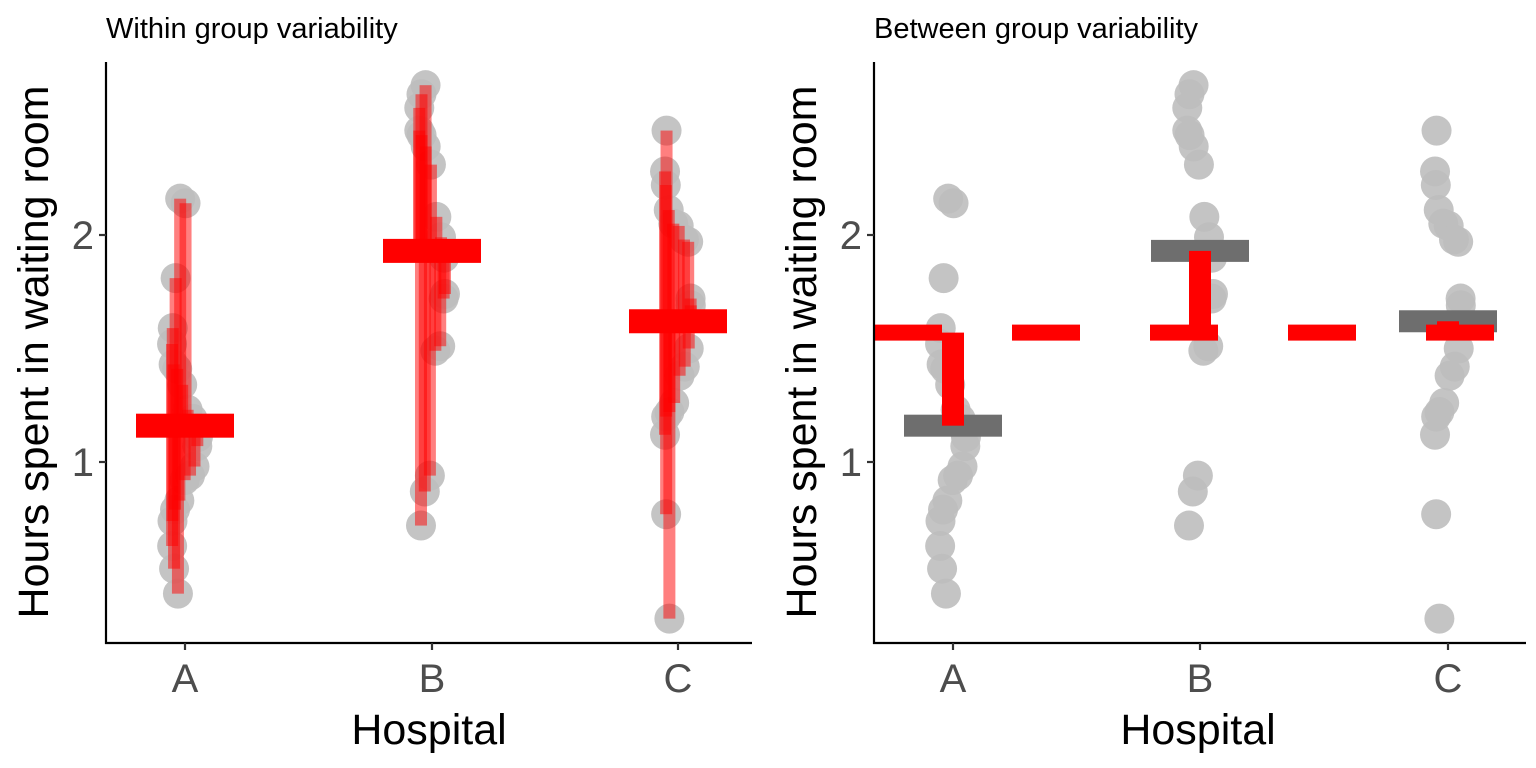 Image resolution: width=1536 pixels, height=768 pixels. I want to click on panel-title: Within group variability, so click(252, 29).